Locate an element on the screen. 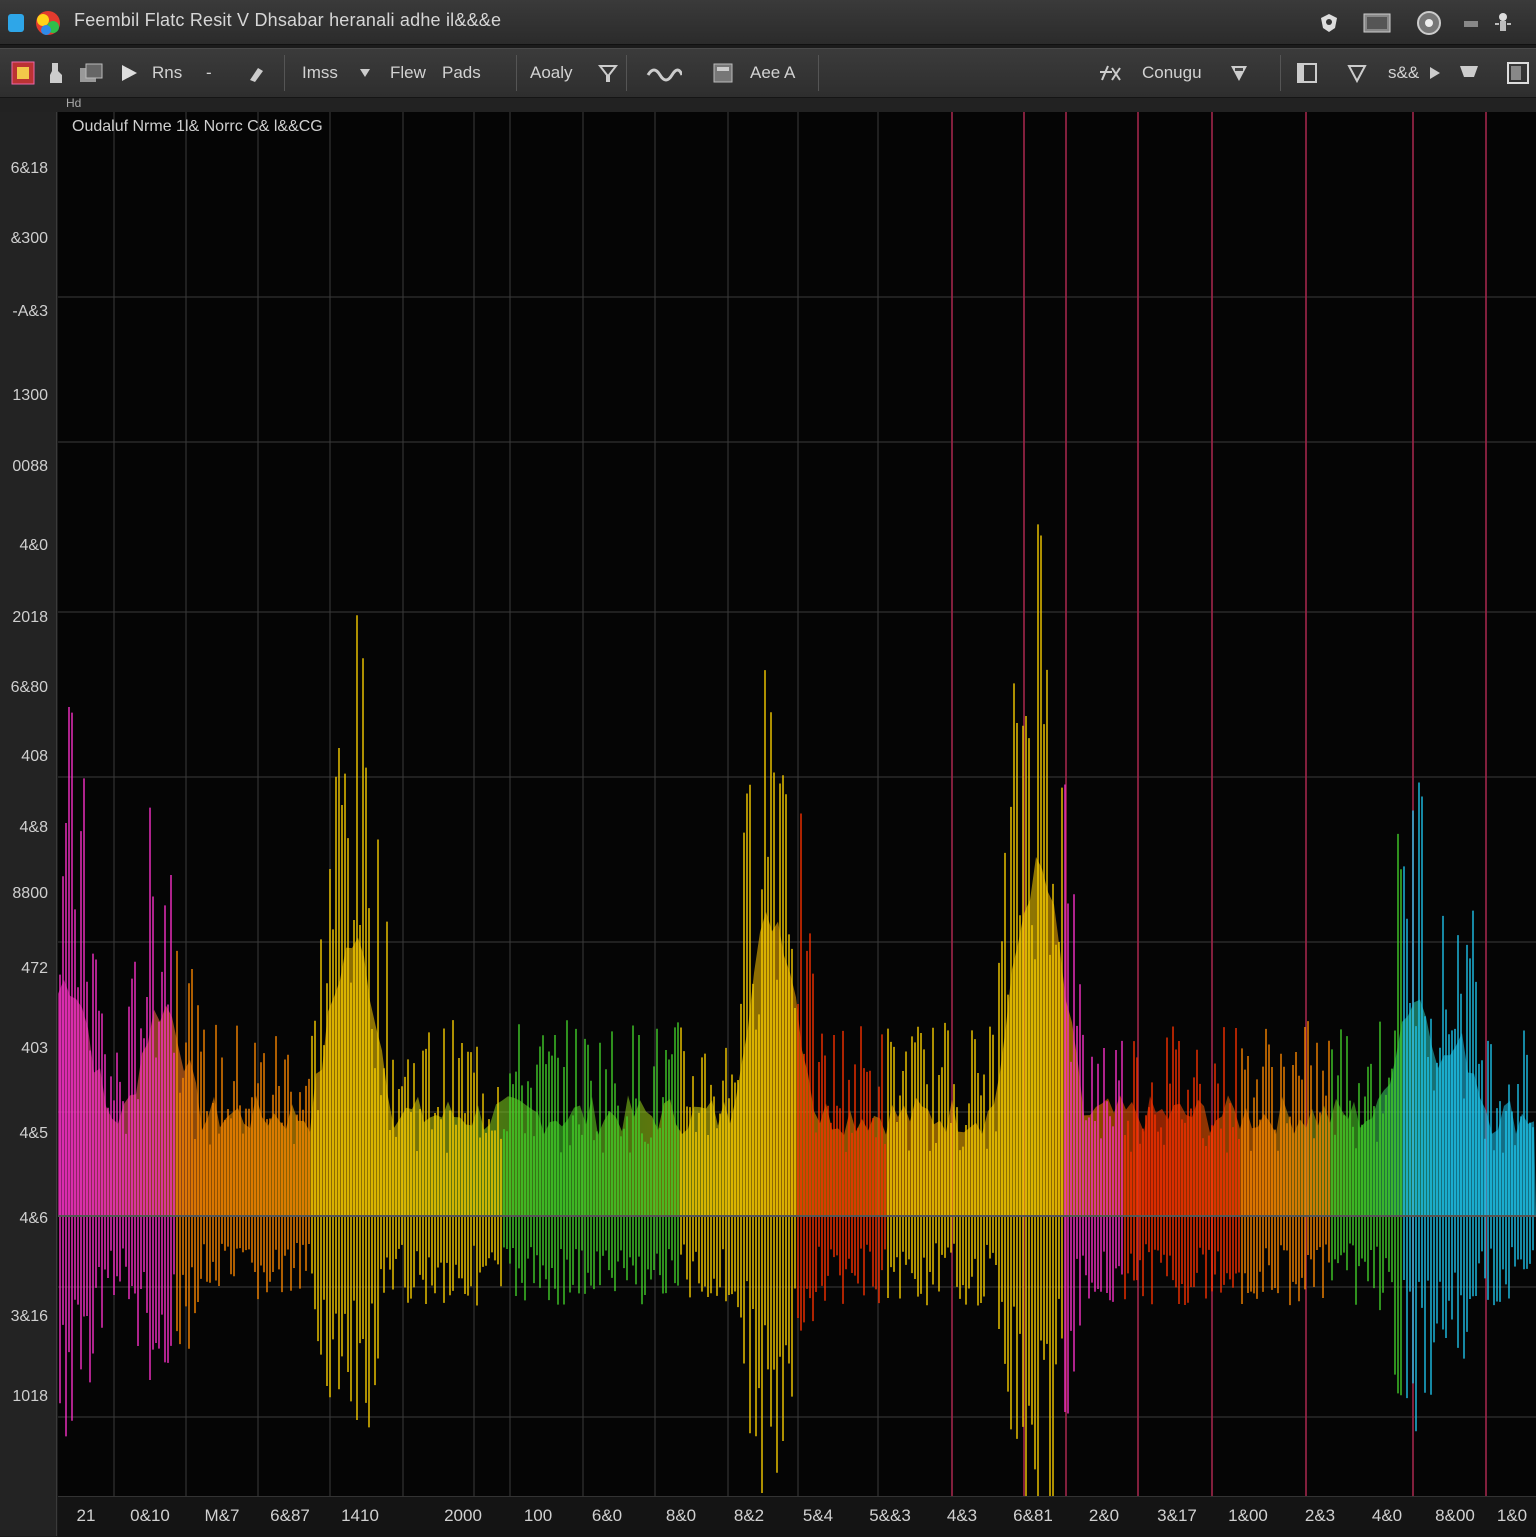 The width and height of the screenshot is (1536, 1537). y-tick-label: 0088 is located at coordinates (30, 466).